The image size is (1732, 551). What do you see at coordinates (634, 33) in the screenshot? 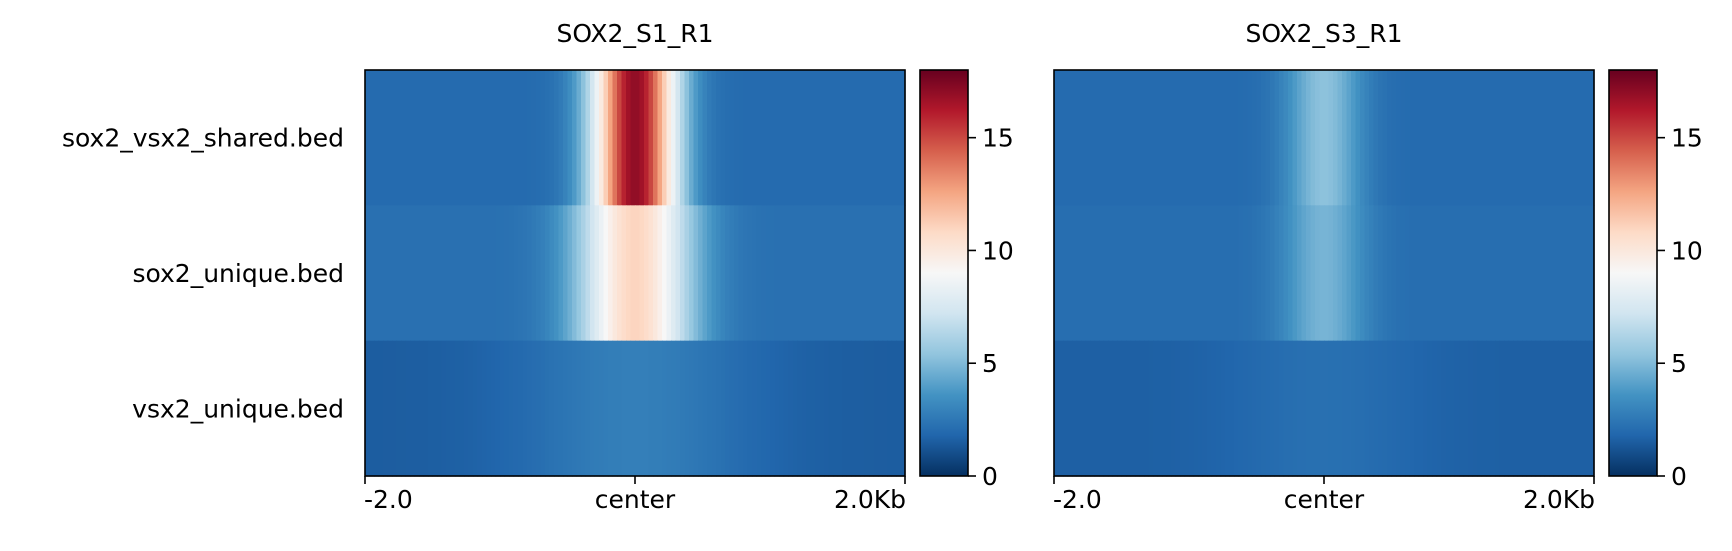
I see `panel-title: SOX2_S1_R1` at bounding box center [634, 33].